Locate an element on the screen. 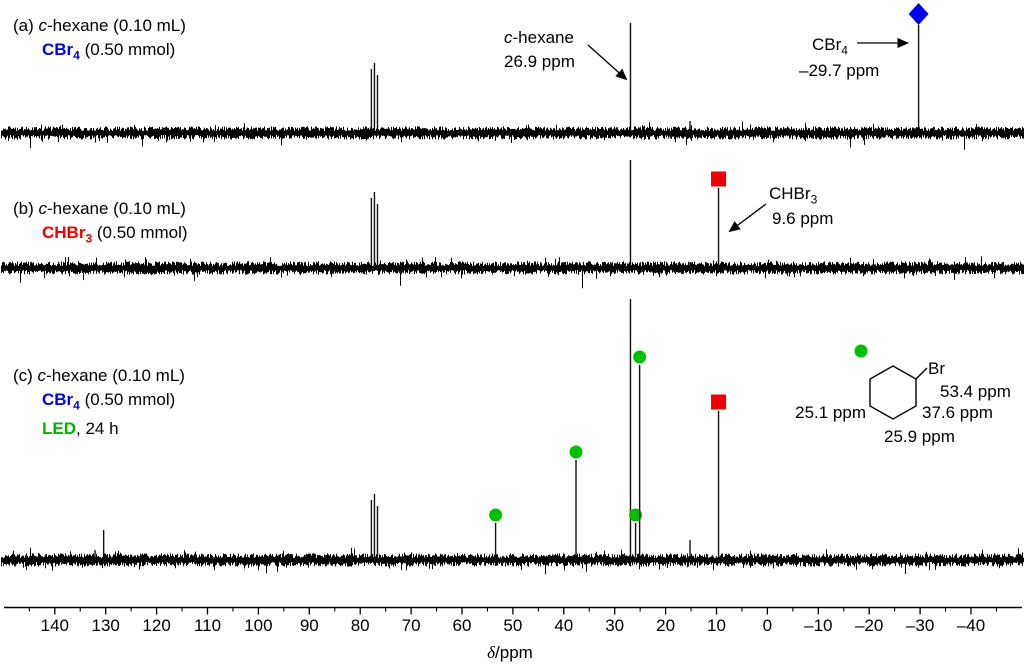 This screenshot has width=1024, height=669. axis-tick-label: 130 is located at coordinates (105, 625).